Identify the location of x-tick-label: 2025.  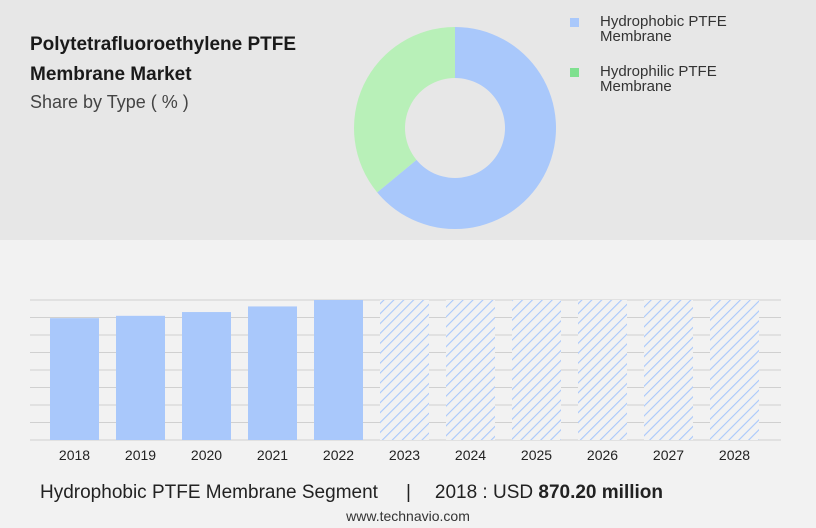
(536, 455).